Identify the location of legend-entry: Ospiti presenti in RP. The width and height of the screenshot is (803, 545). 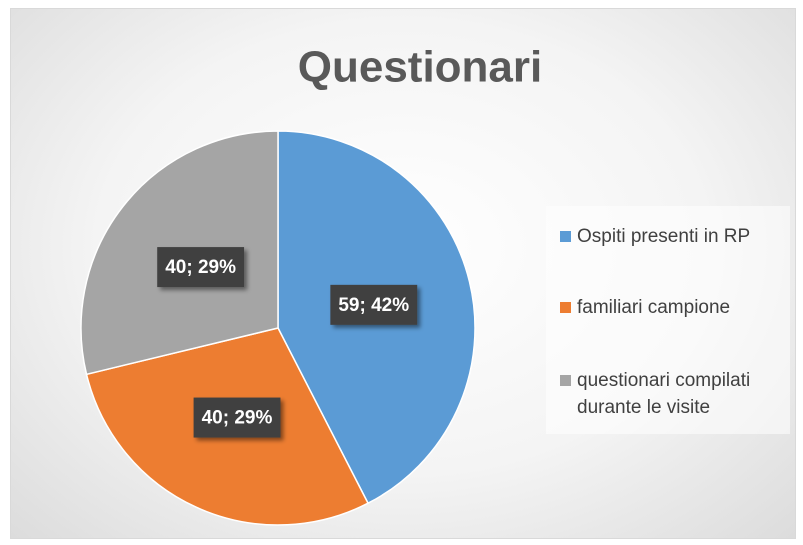
(673, 236).